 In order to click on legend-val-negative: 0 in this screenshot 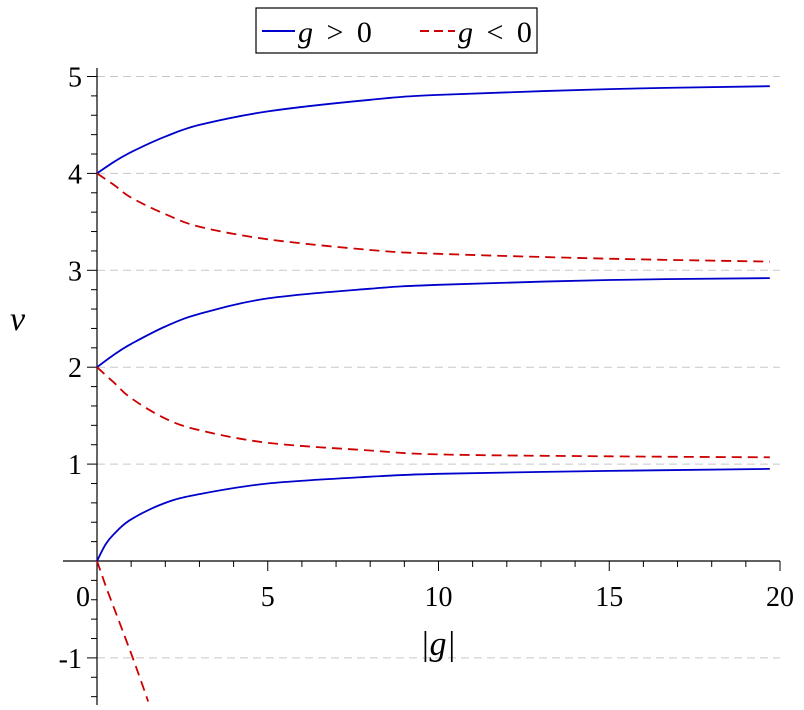, I will do `click(524, 32)`.